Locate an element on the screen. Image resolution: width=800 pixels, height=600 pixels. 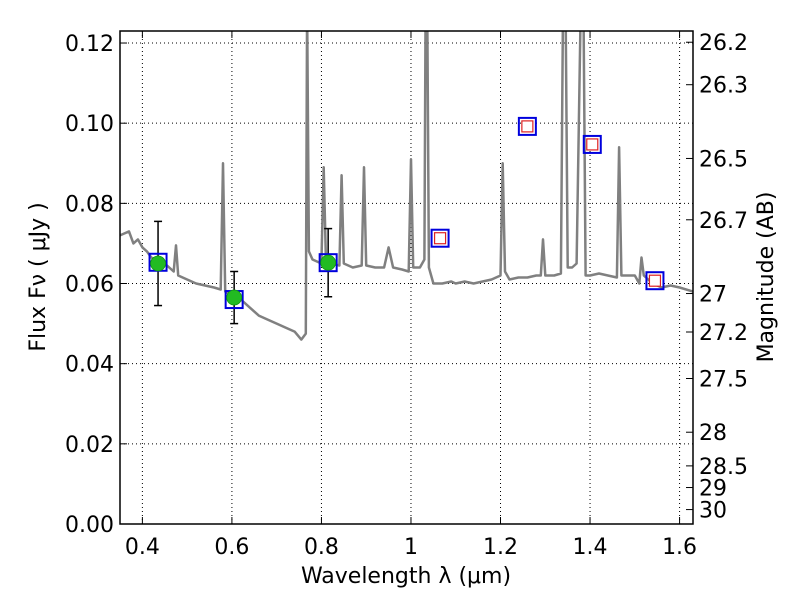
mag-tick-label: 29 is located at coordinates (713, 489).